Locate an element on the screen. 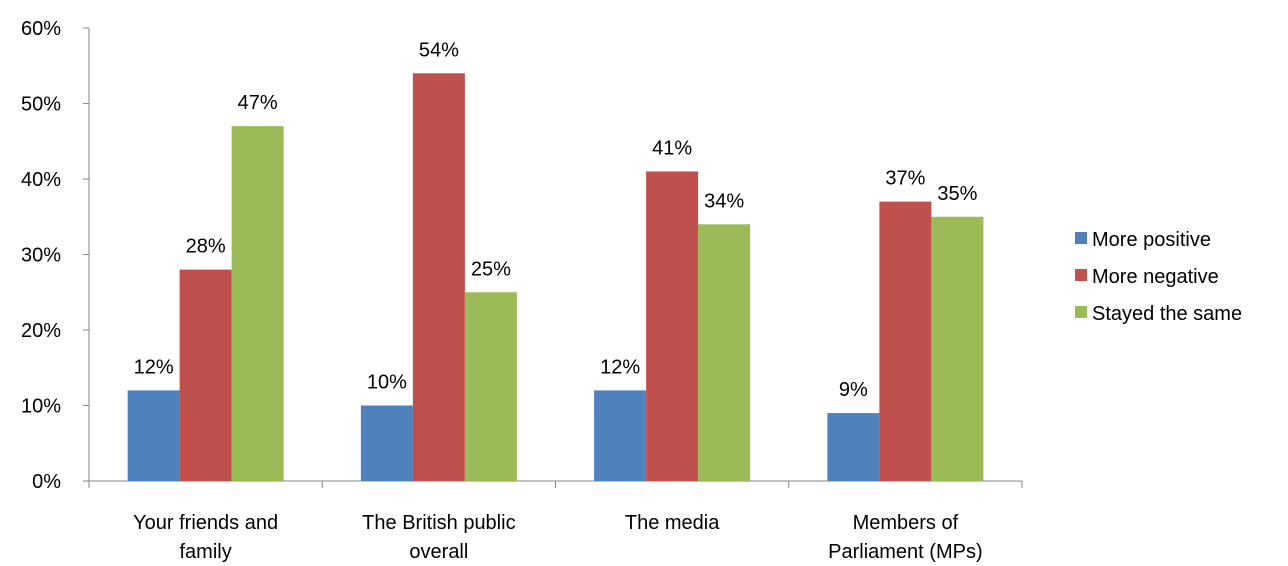  x-category-label: The British public is located at coordinates (438, 523).